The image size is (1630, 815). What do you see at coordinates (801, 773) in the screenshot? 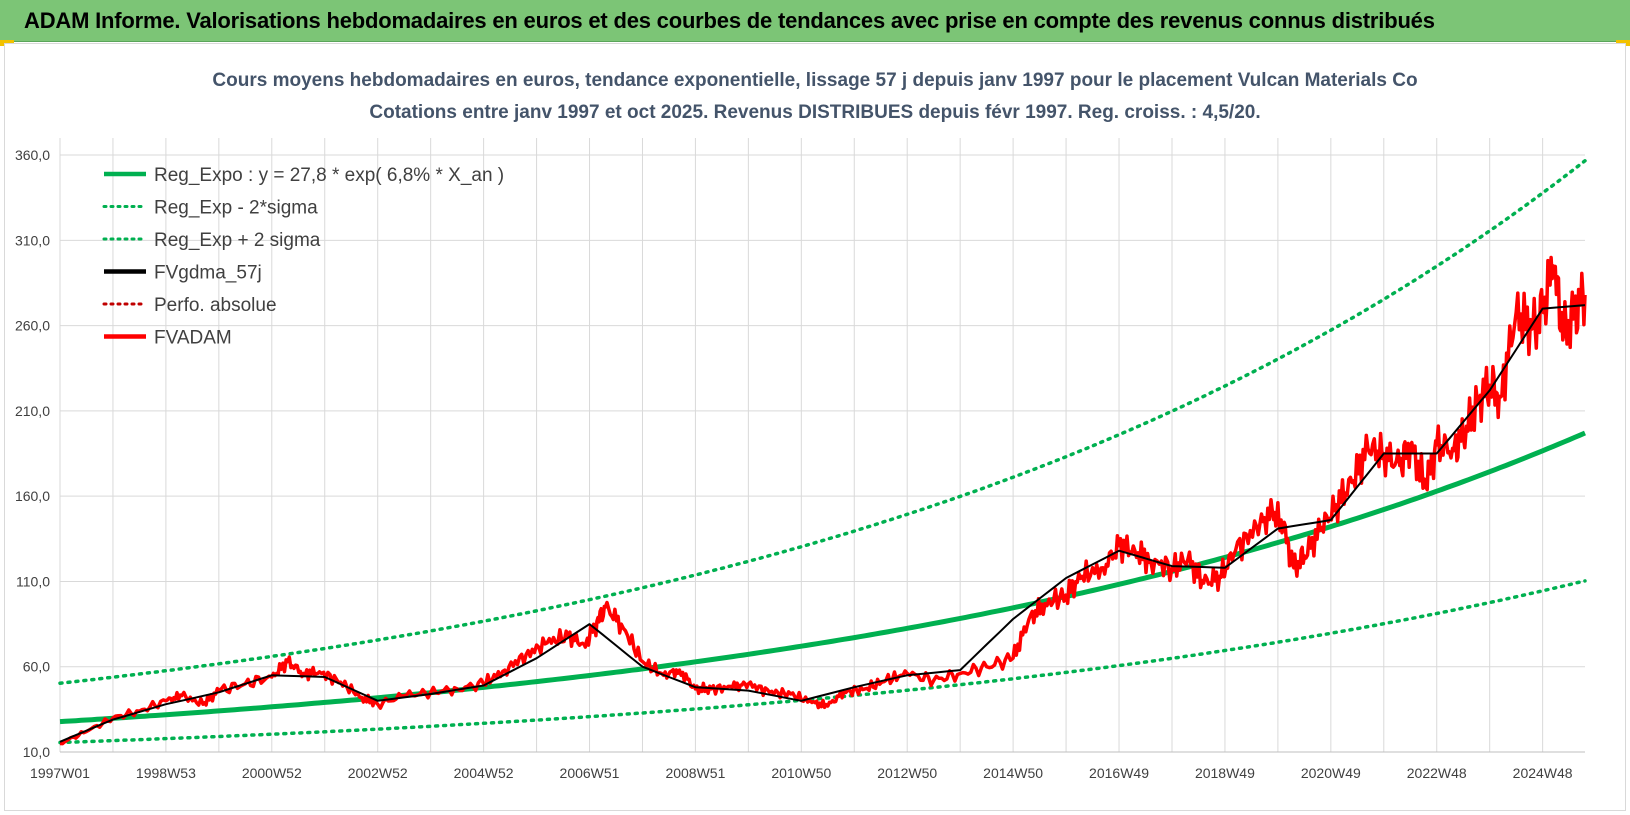
I see `x-tick-label: 2010W50` at bounding box center [801, 773].